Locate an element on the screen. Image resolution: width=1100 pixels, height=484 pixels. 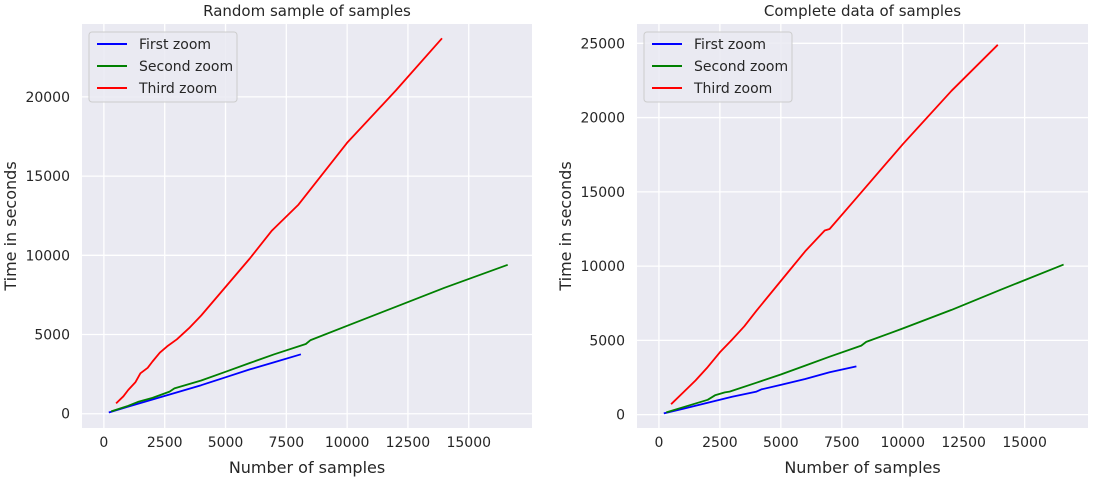
chart-title: Random sample of samples is located at coordinates (307, 11).